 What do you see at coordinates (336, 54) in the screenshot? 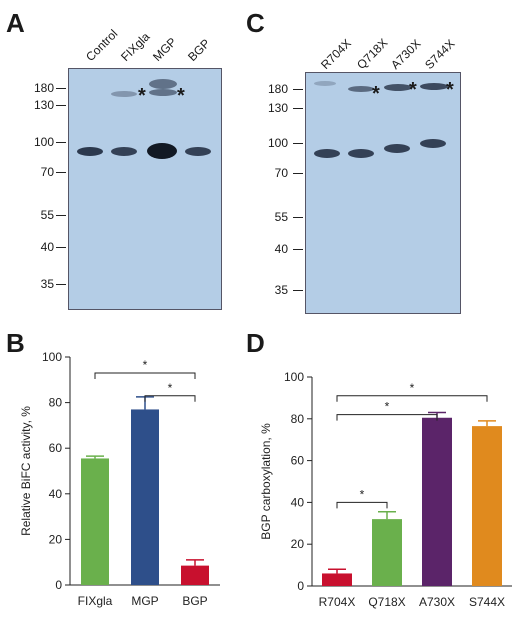
I see `lane-label: R704X` at bounding box center [336, 54].